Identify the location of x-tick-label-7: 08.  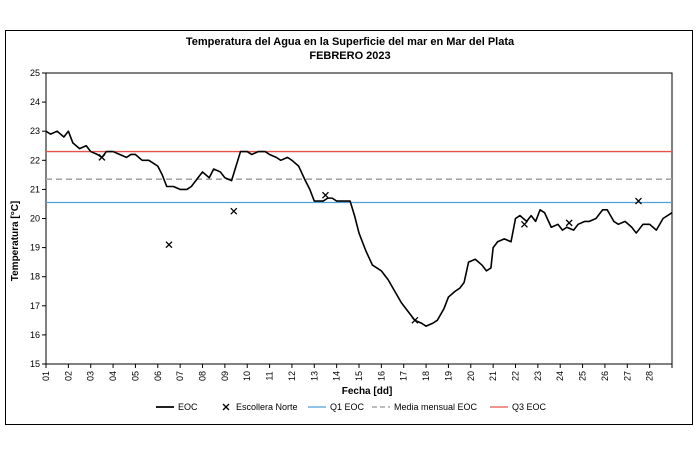
(203, 376).